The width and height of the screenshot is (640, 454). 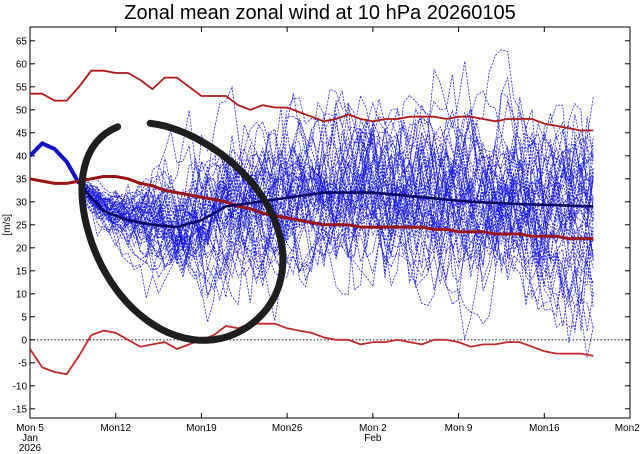 I want to click on x-tick-sublabel: Feb, so click(x=373, y=438).